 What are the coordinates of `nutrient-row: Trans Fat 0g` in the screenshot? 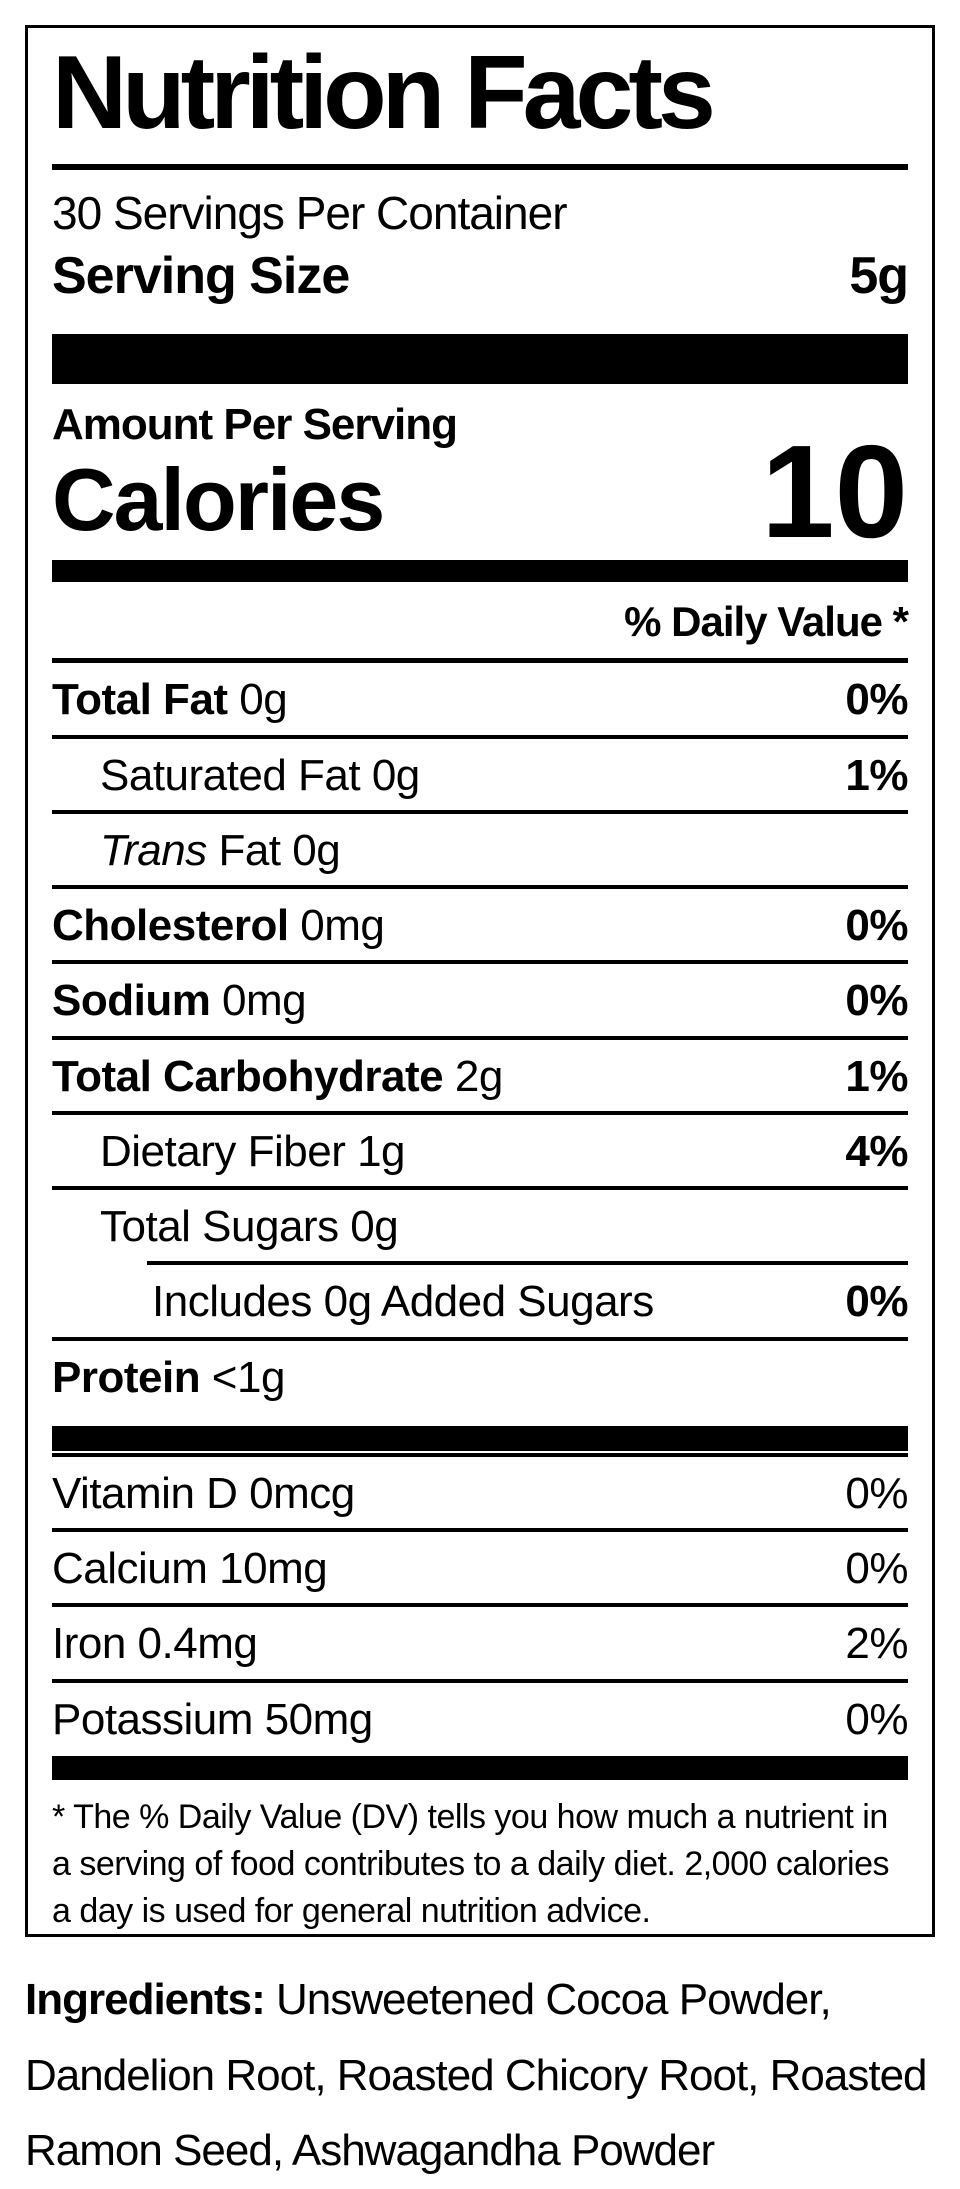 It's located at (480, 852).